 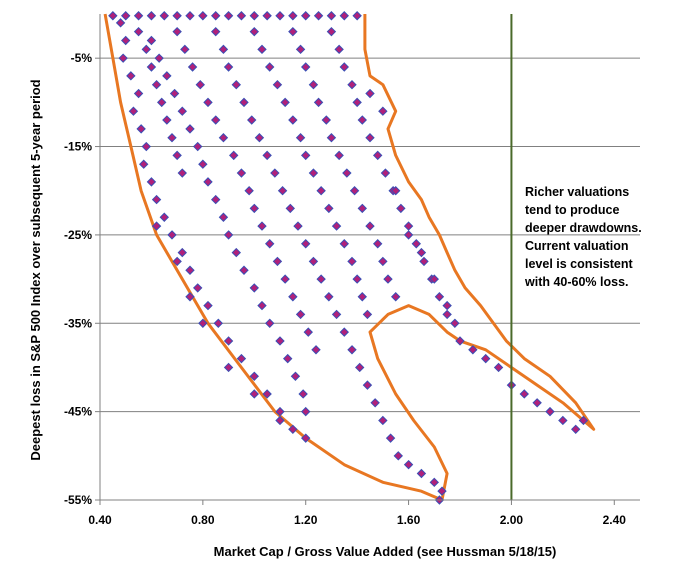 What do you see at coordinates (357, 520) in the screenshot?
I see `x-tick-labels: 0.40 0.80 1.20 1.60 2.00 2.40` at bounding box center [357, 520].